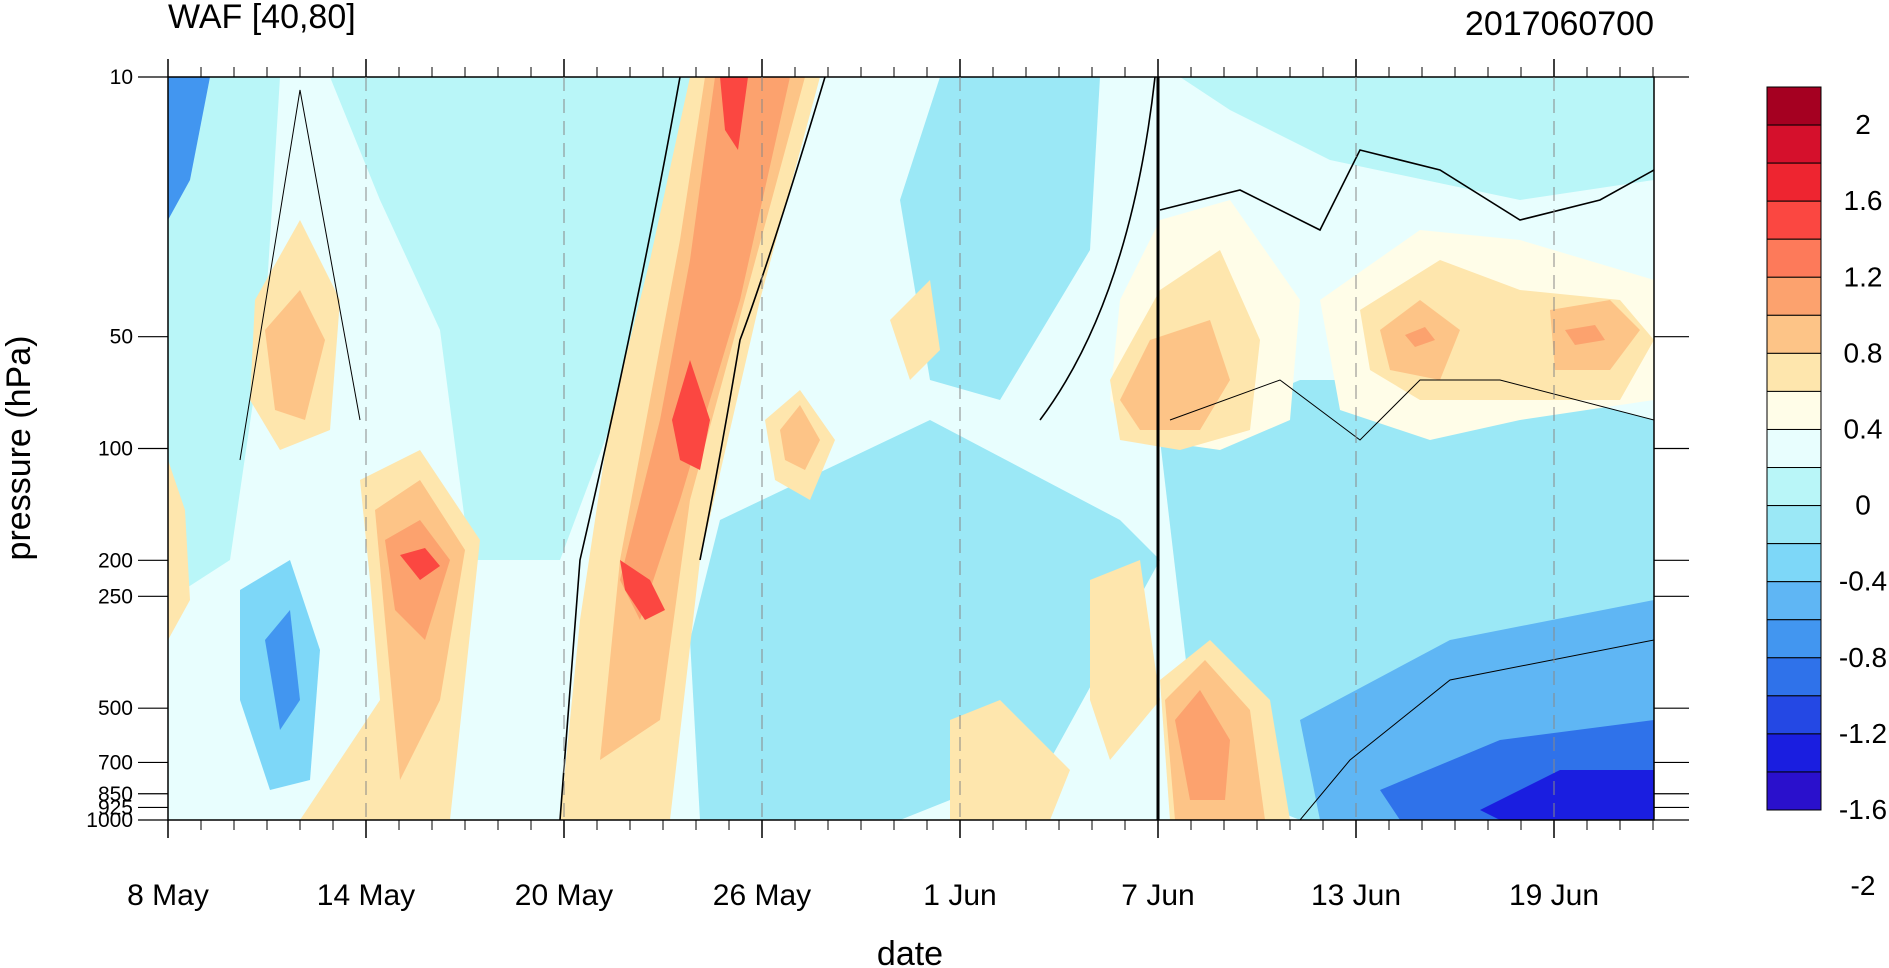  I want to click on region-warm-7jun-upper-core, so click(1175, 375).